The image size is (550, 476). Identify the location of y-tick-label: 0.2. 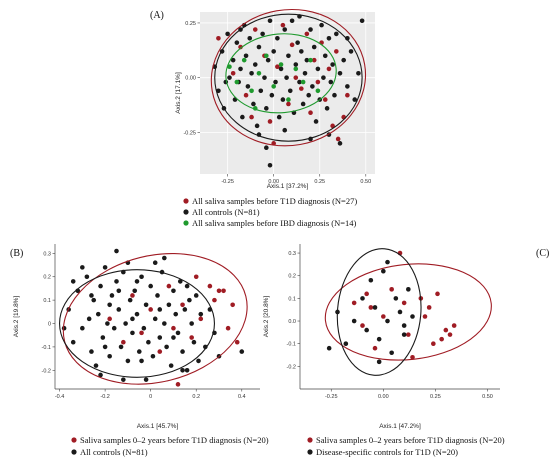
(292, 277).